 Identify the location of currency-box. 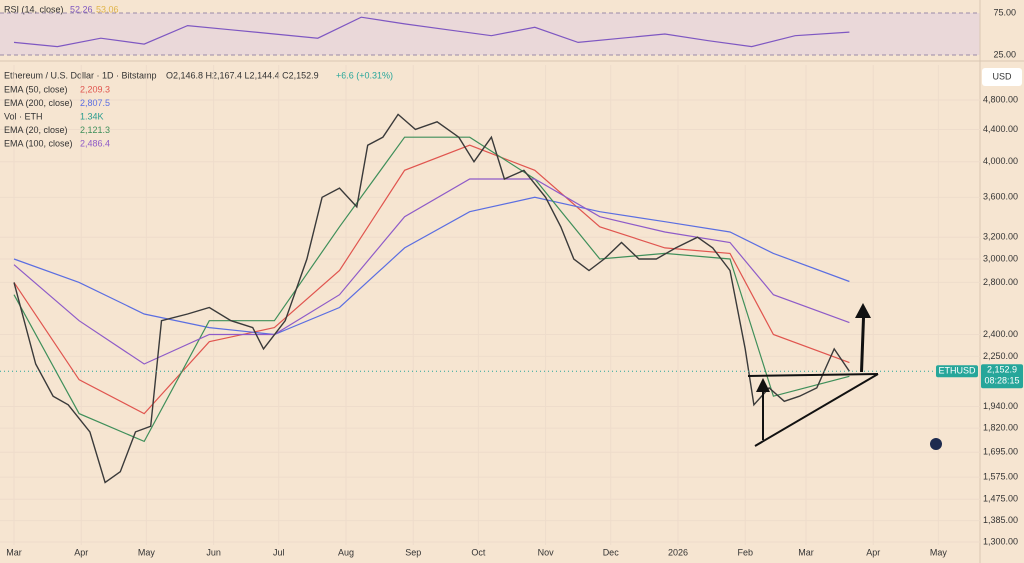
(1002, 77).